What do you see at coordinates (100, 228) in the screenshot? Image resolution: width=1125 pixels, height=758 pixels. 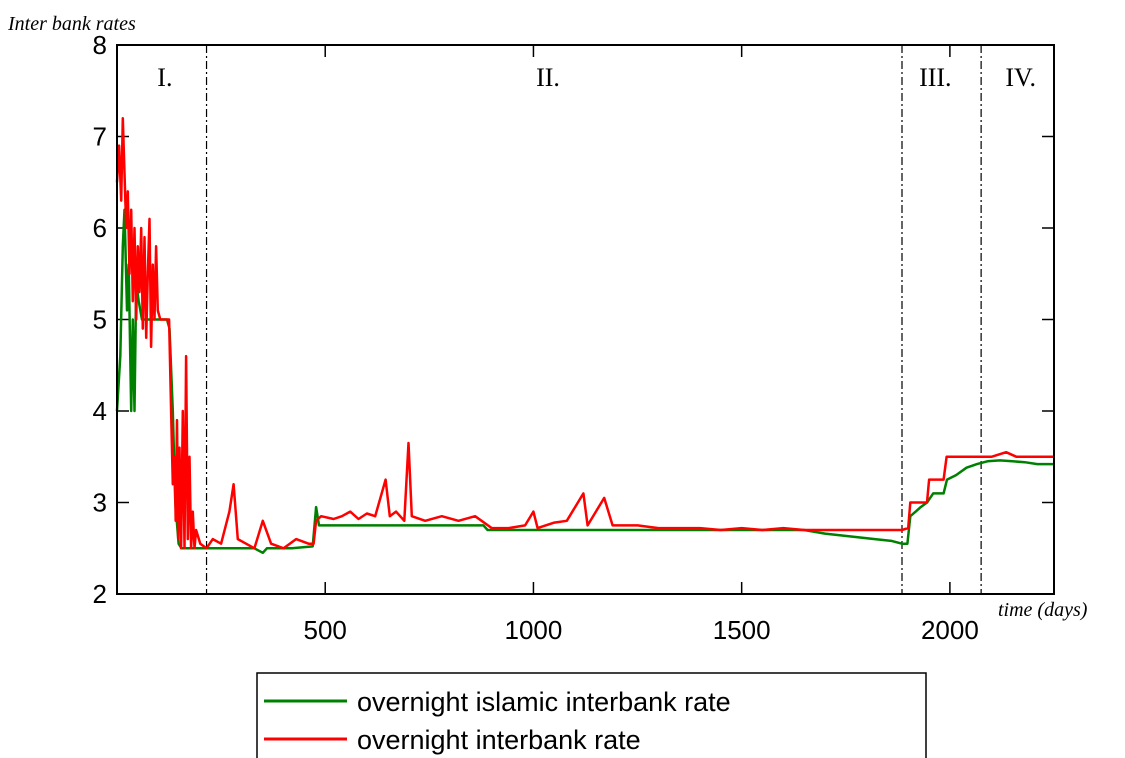 I see `y-tick-label: 6` at bounding box center [100, 228].